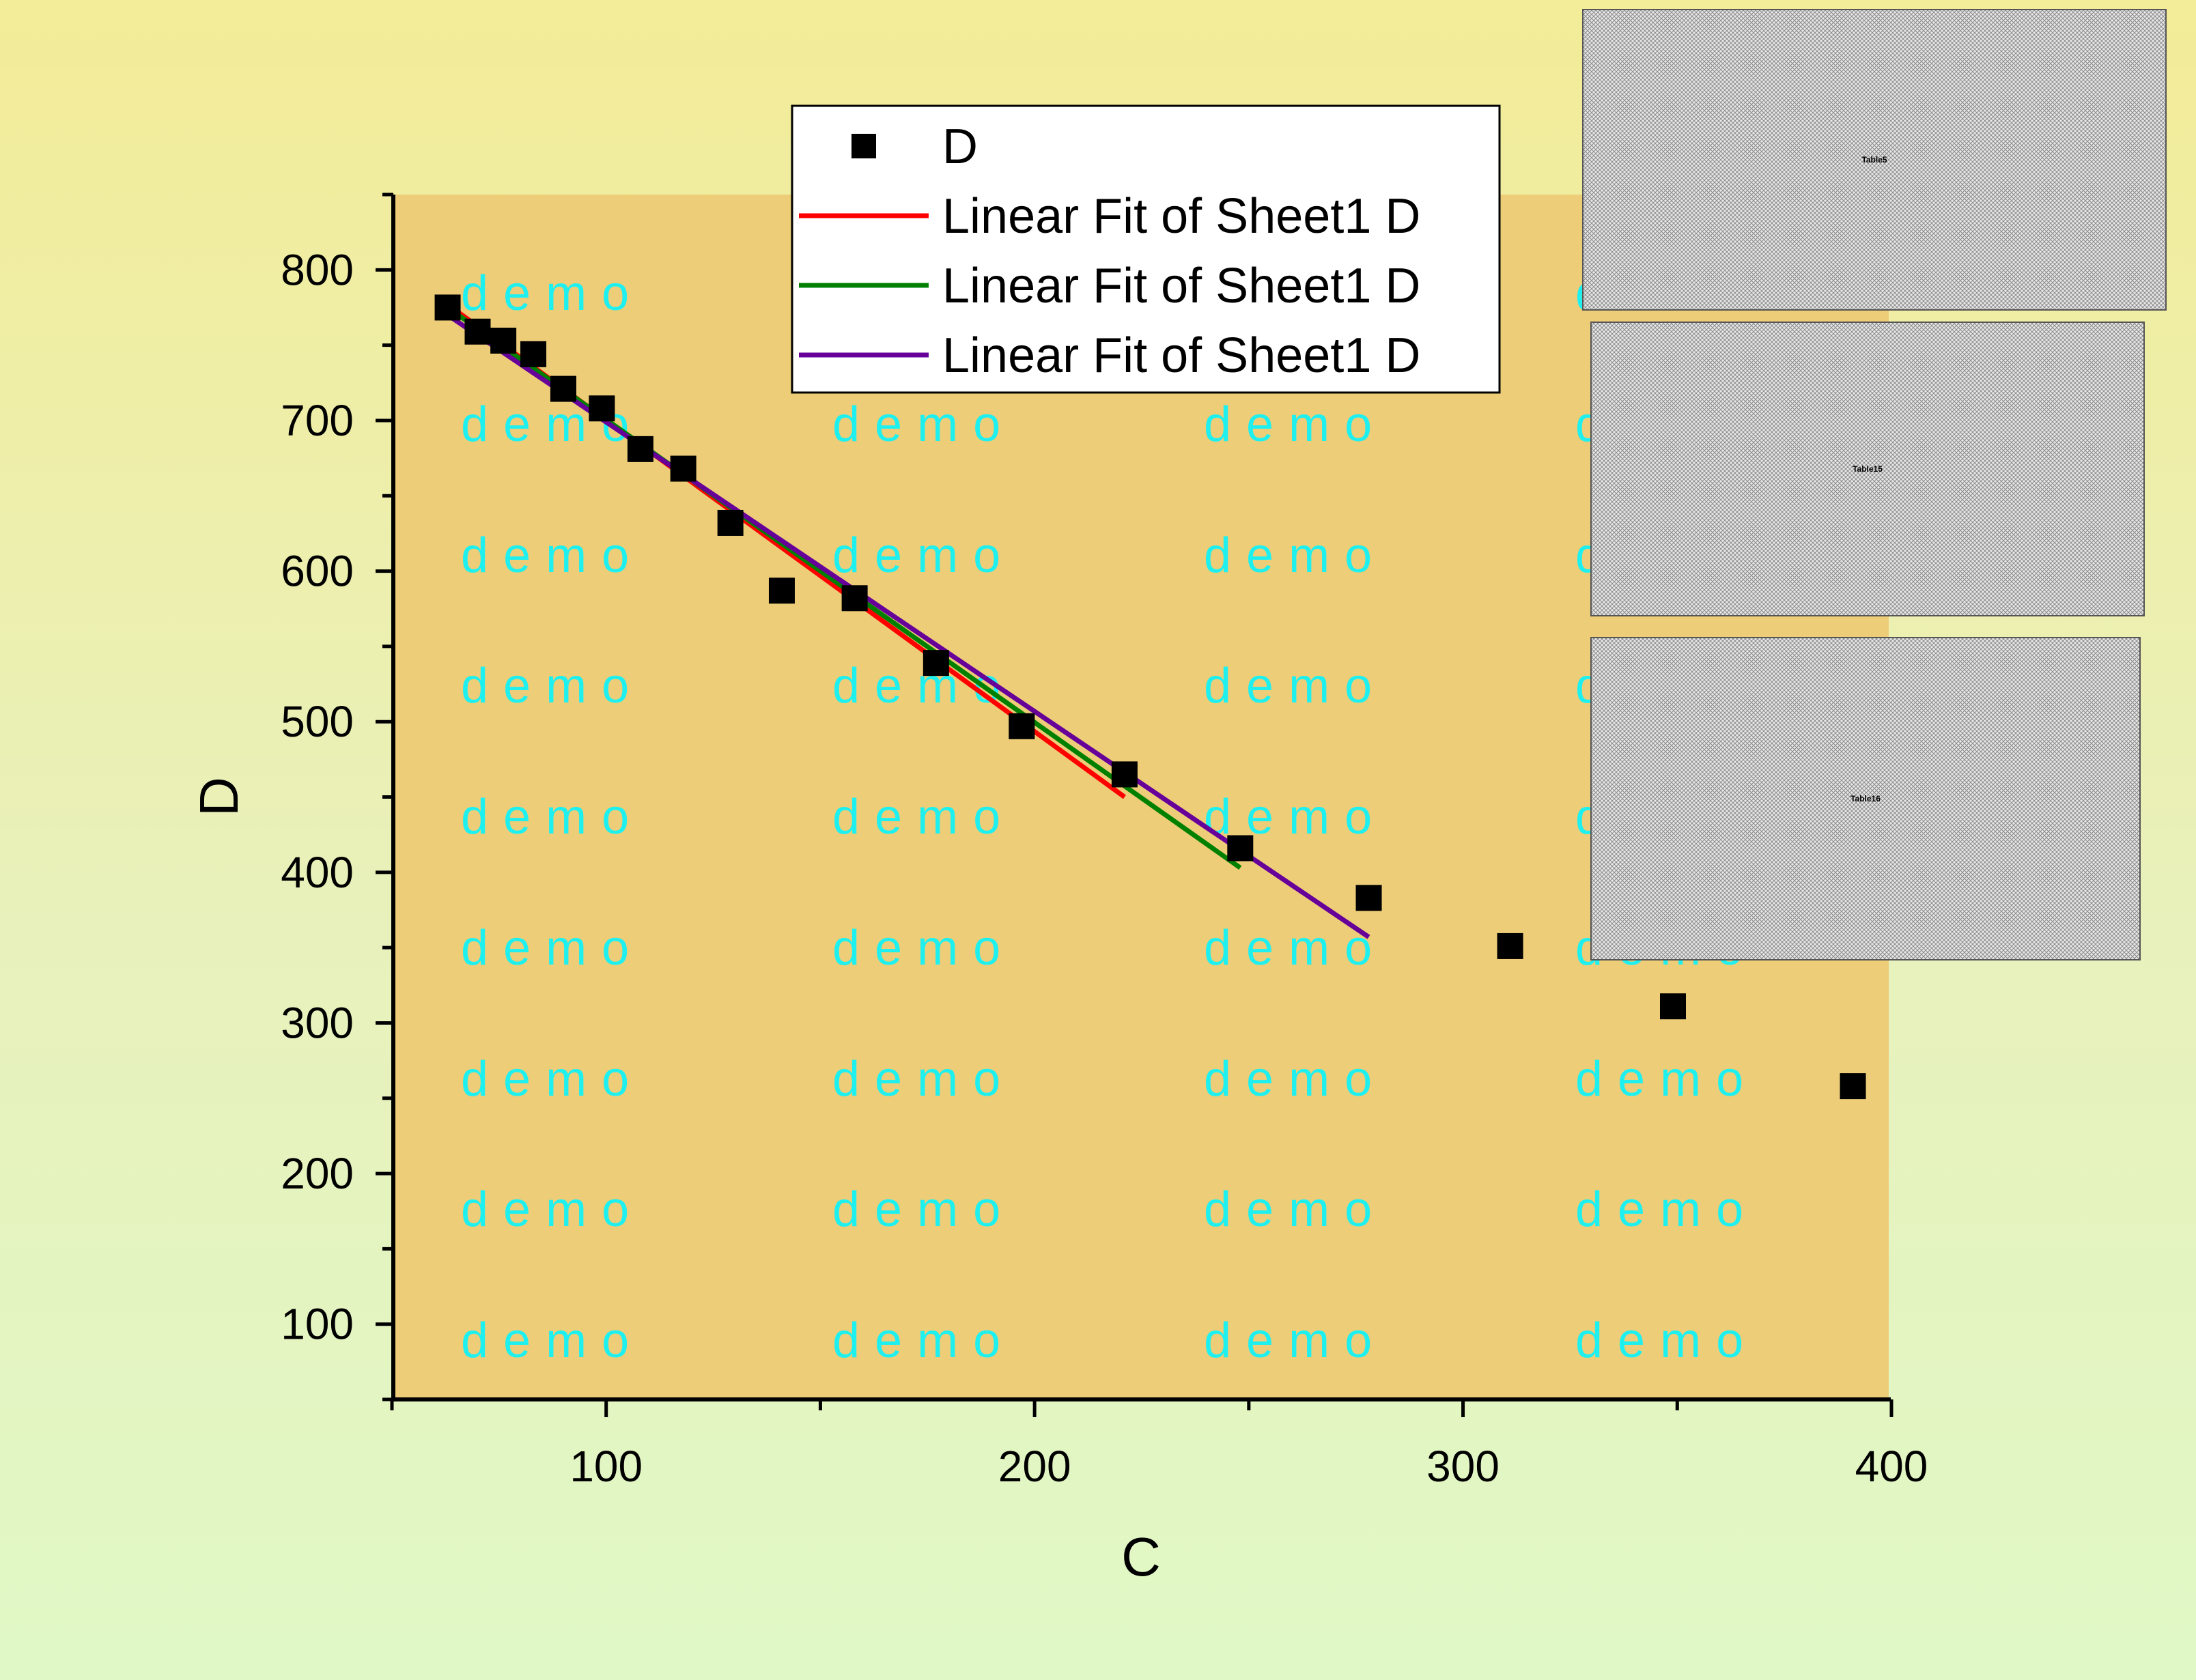  I want to click on y-tick-label: 500, so click(318, 721).